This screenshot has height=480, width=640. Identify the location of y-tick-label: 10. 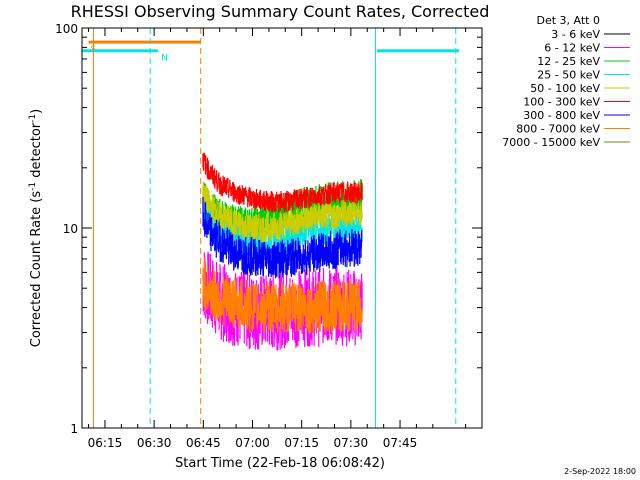
(70, 229).